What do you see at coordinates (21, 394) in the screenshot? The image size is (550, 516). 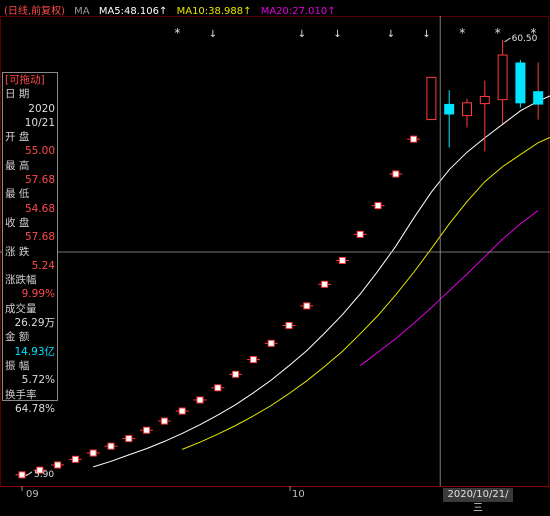 I see `turnover-label: 换手率` at bounding box center [21, 394].